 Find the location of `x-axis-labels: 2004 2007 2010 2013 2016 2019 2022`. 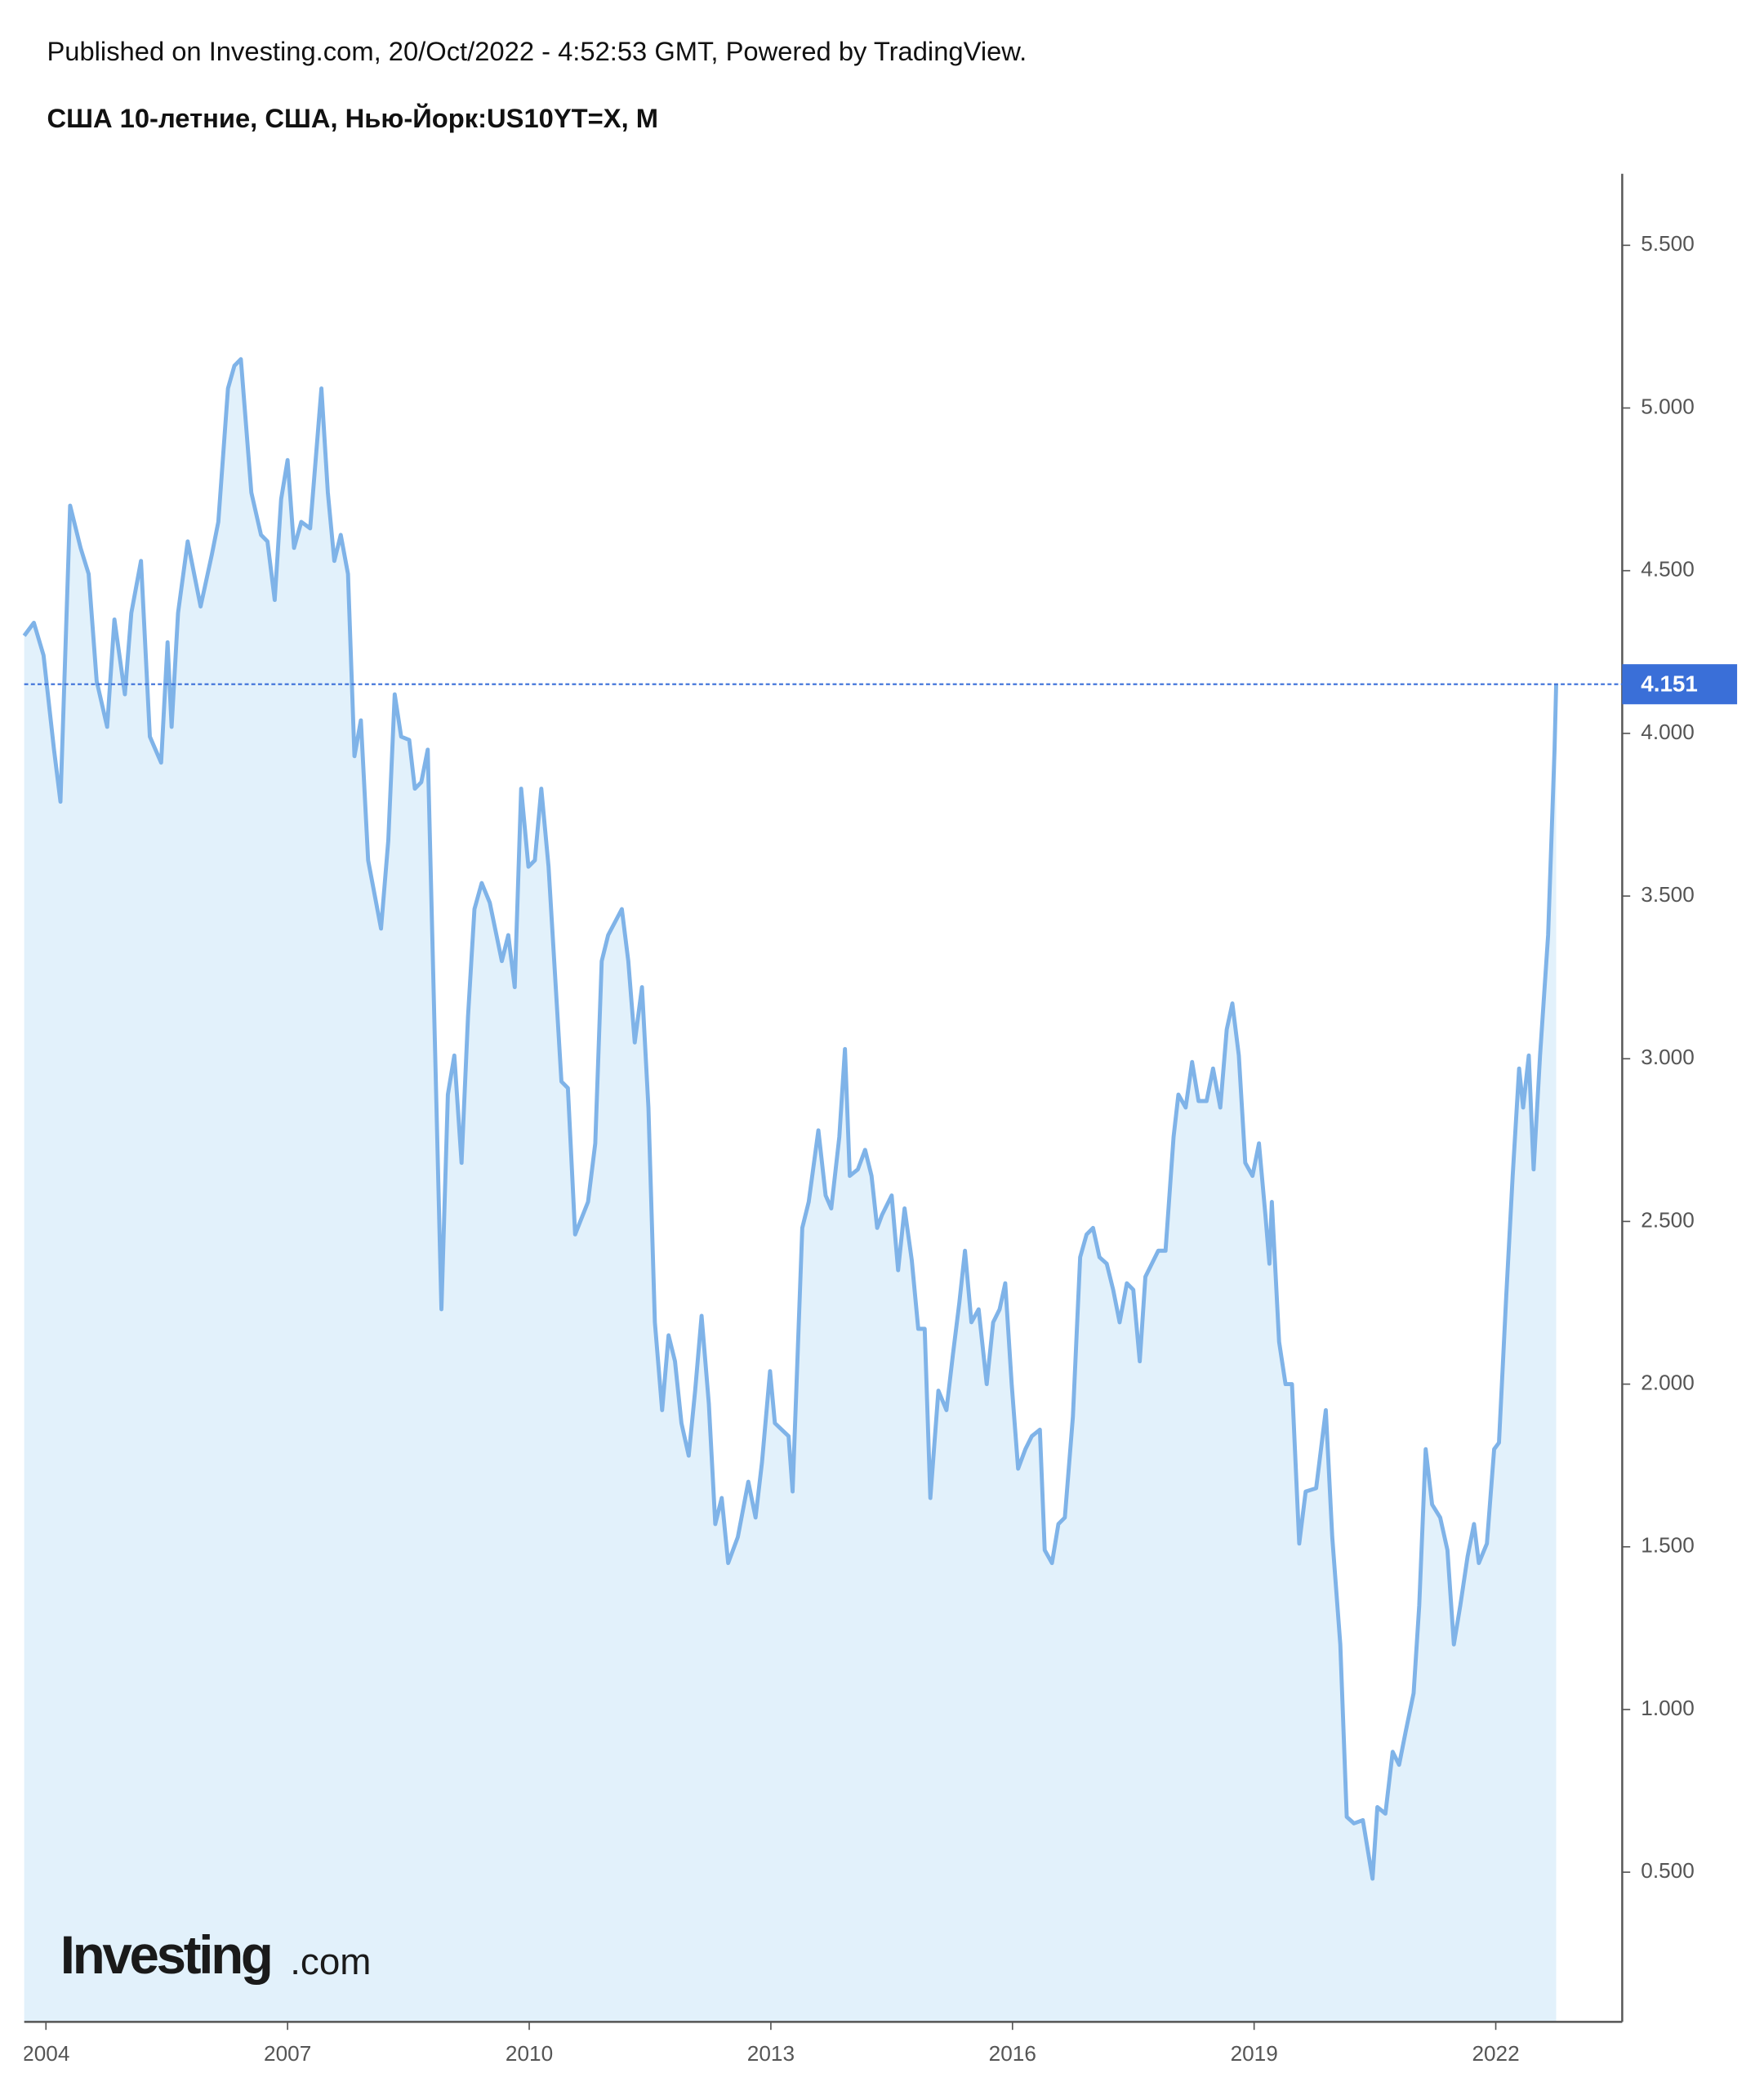

x-axis-labels: 2004 2007 2010 2013 2016 2019 2022 is located at coordinates (771, 2053).